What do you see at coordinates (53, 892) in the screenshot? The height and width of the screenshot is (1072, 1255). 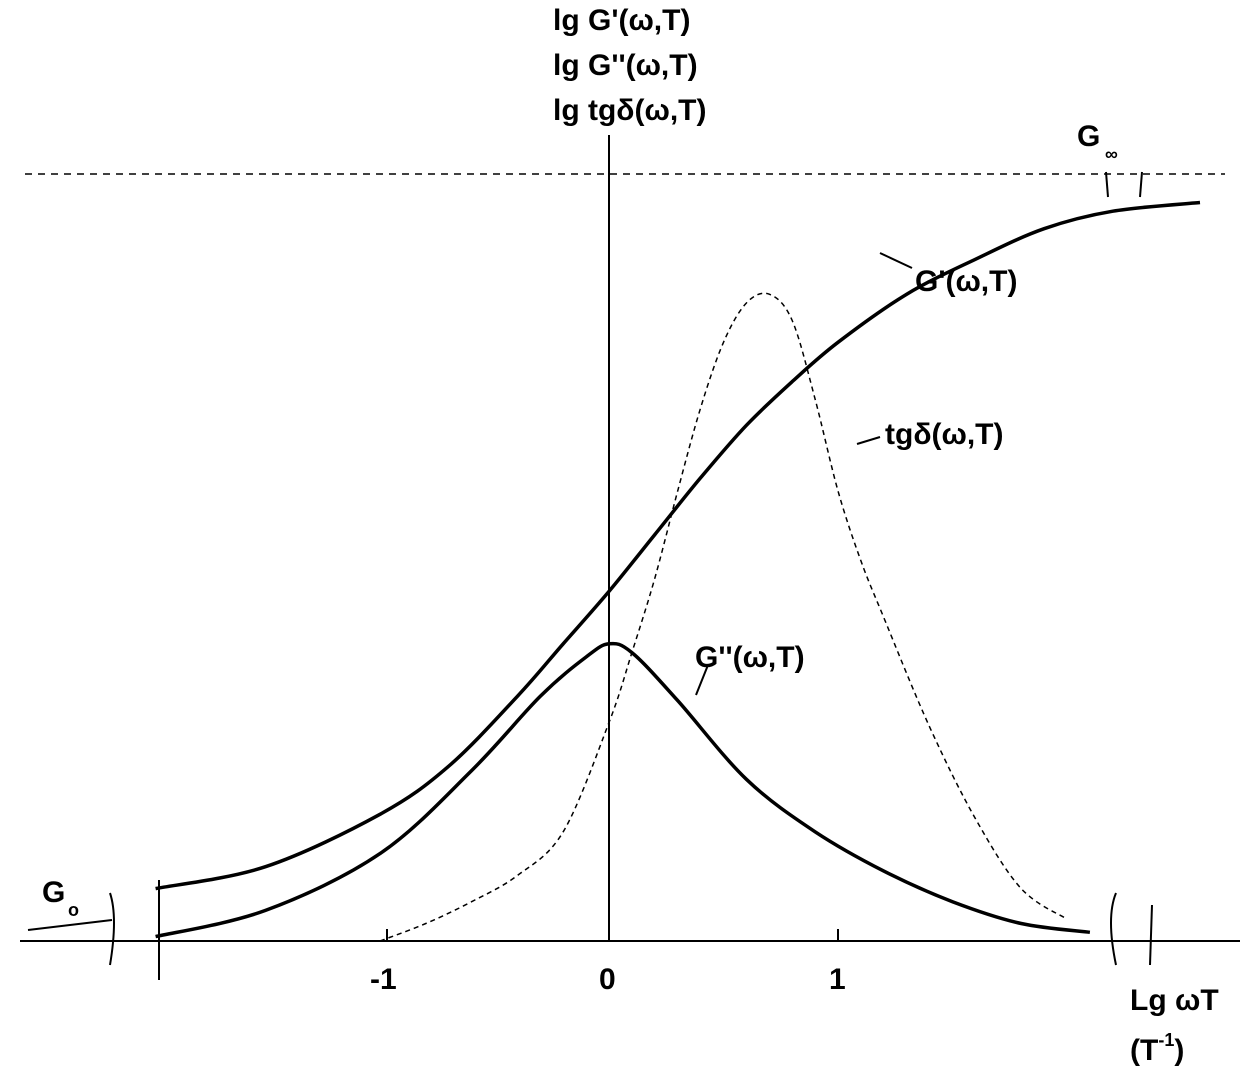 I see `g-zero-label: G` at bounding box center [53, 892].